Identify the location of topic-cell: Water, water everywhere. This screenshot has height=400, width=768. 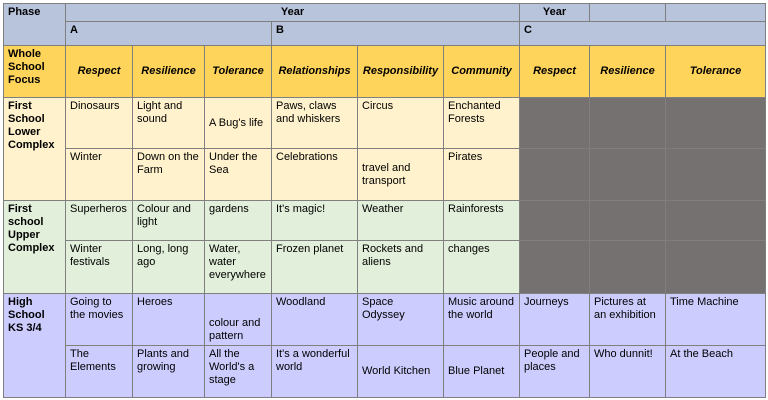
(238, 267).